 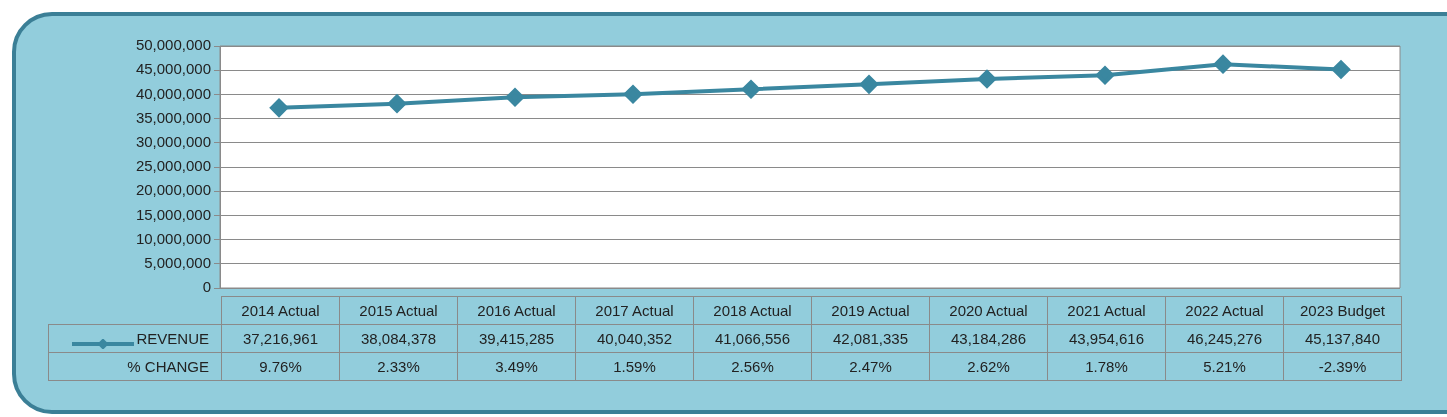 What do you see at coordinates (1342, 310) in the screenshot?
I see `x-tick-label: 2023 Budget` at bounding box center [1342, 310].